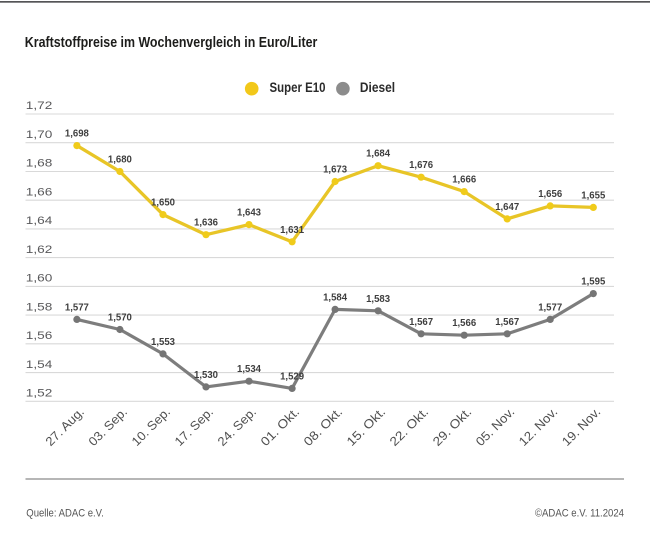 The height and width of the screenshot is (533, 650). I want to click on svg-text: 1,566, so click(464, 323).